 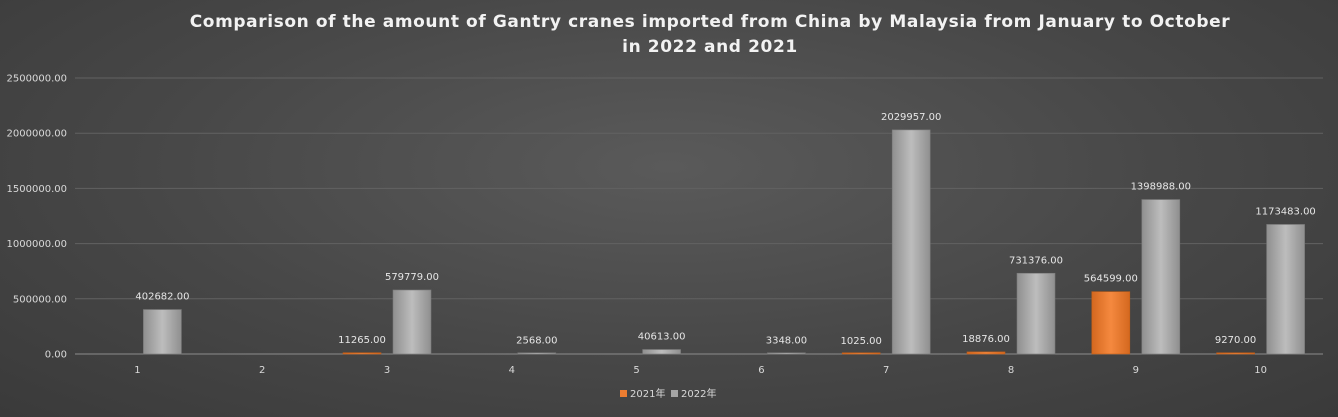 I want to click on x-tick-label: 7, so click(x=886, y=370).